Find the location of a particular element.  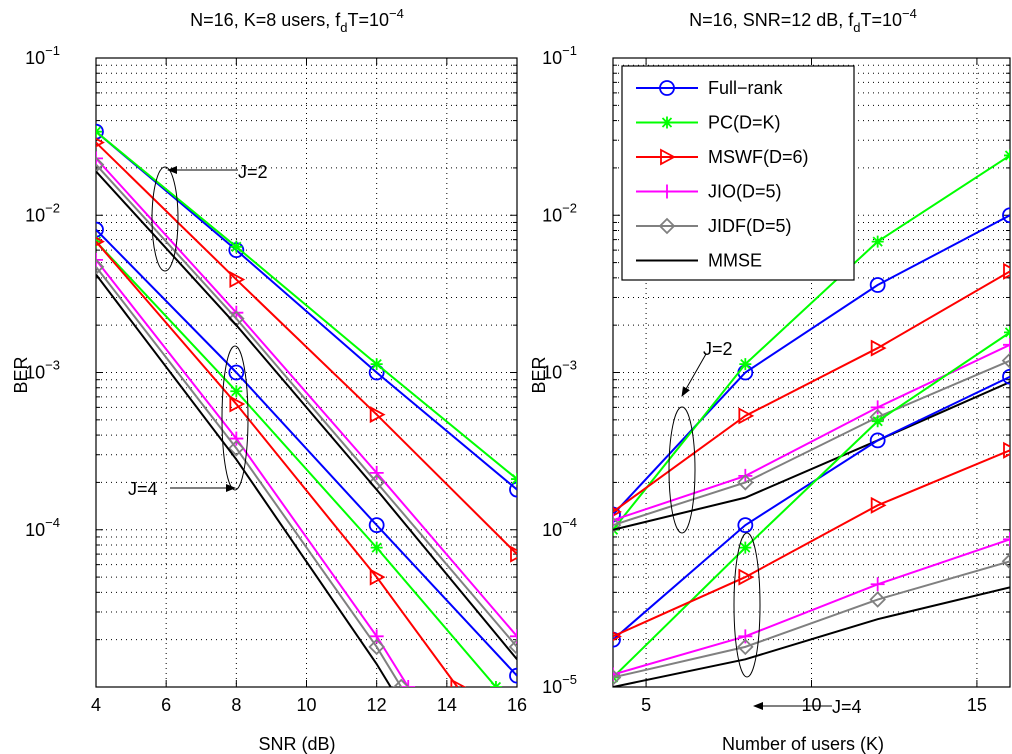

left-y-tick-label: 10⁻⁴ is located at coordinates (42, 527).